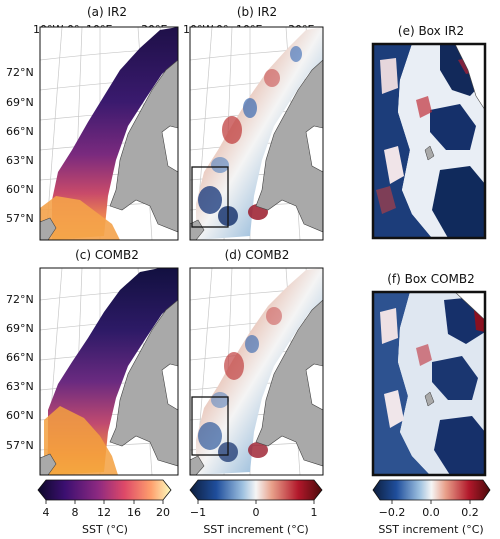  I want to click on colorbar-sst: 4 8 12 16 20 SST (°C), so click(104, 507).